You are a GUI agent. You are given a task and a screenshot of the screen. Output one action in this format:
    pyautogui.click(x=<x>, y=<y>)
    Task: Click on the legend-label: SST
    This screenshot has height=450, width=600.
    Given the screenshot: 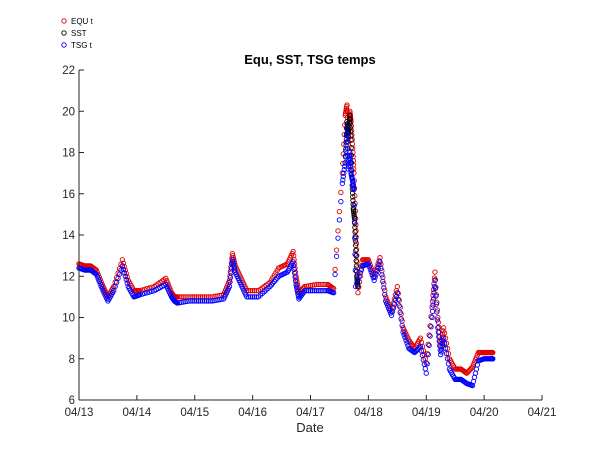 What is the action you would take?
    pyautogui.click(x=79, y=33)
    